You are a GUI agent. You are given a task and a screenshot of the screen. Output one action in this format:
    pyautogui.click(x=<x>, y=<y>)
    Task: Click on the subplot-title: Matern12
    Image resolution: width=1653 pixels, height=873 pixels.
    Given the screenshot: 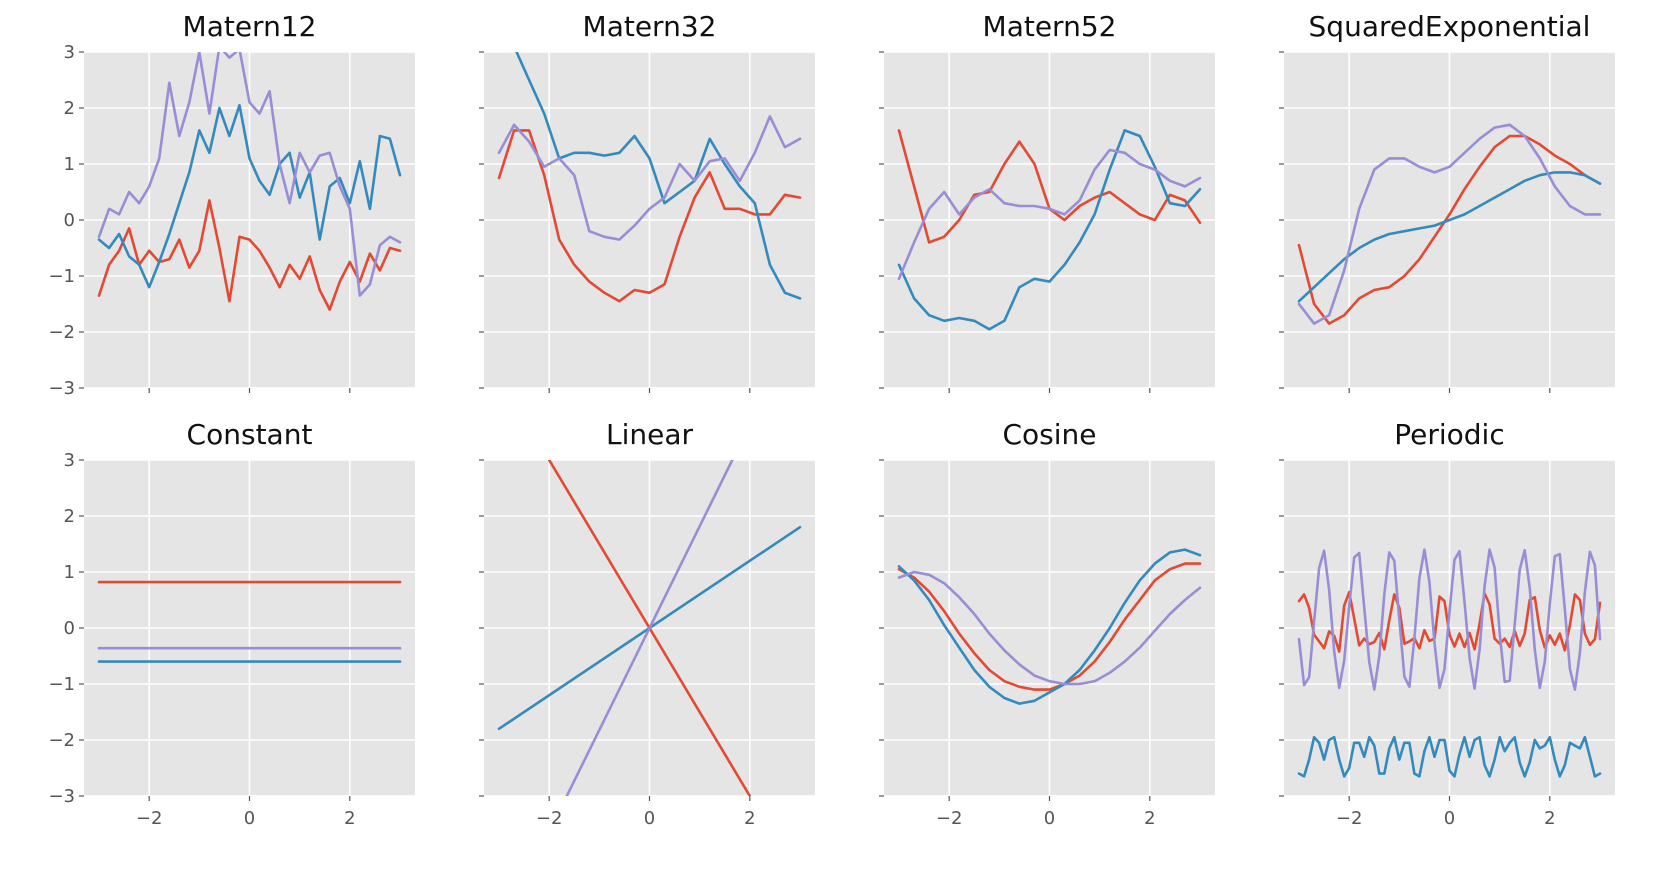 What is the action you would take?
    pyautogui.click(x=250, y=26)
    